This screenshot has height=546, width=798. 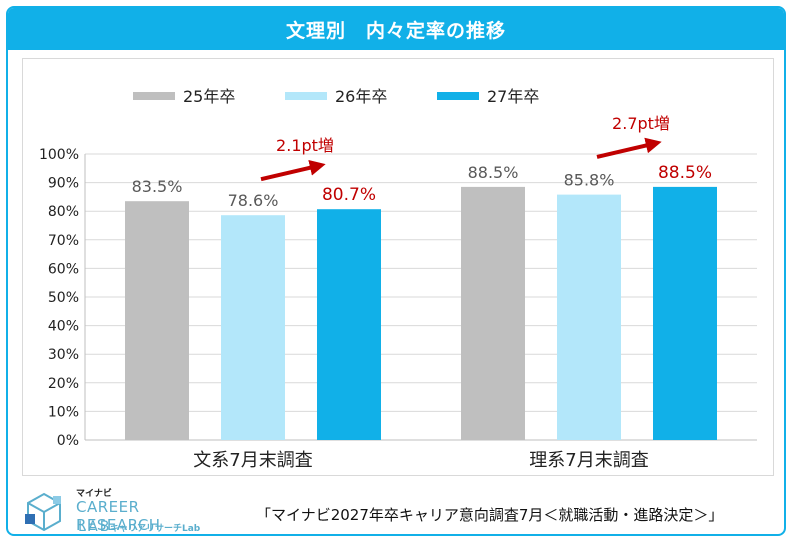 I want to click on y-tick-label: 10%, so click(x=63, y=412).